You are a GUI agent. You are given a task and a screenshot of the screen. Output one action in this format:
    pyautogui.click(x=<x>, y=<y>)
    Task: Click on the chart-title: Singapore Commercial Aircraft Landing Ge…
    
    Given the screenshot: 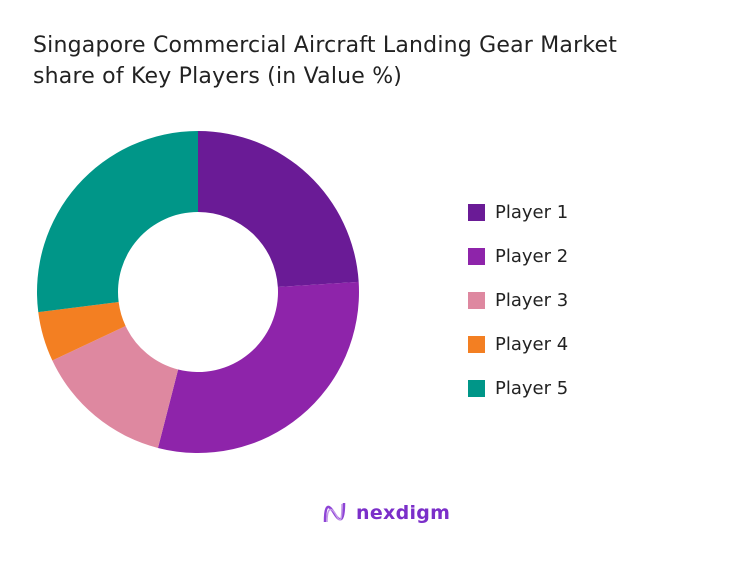 What is the action you would take?
    pyautogui.click(x=325, y=61)
    